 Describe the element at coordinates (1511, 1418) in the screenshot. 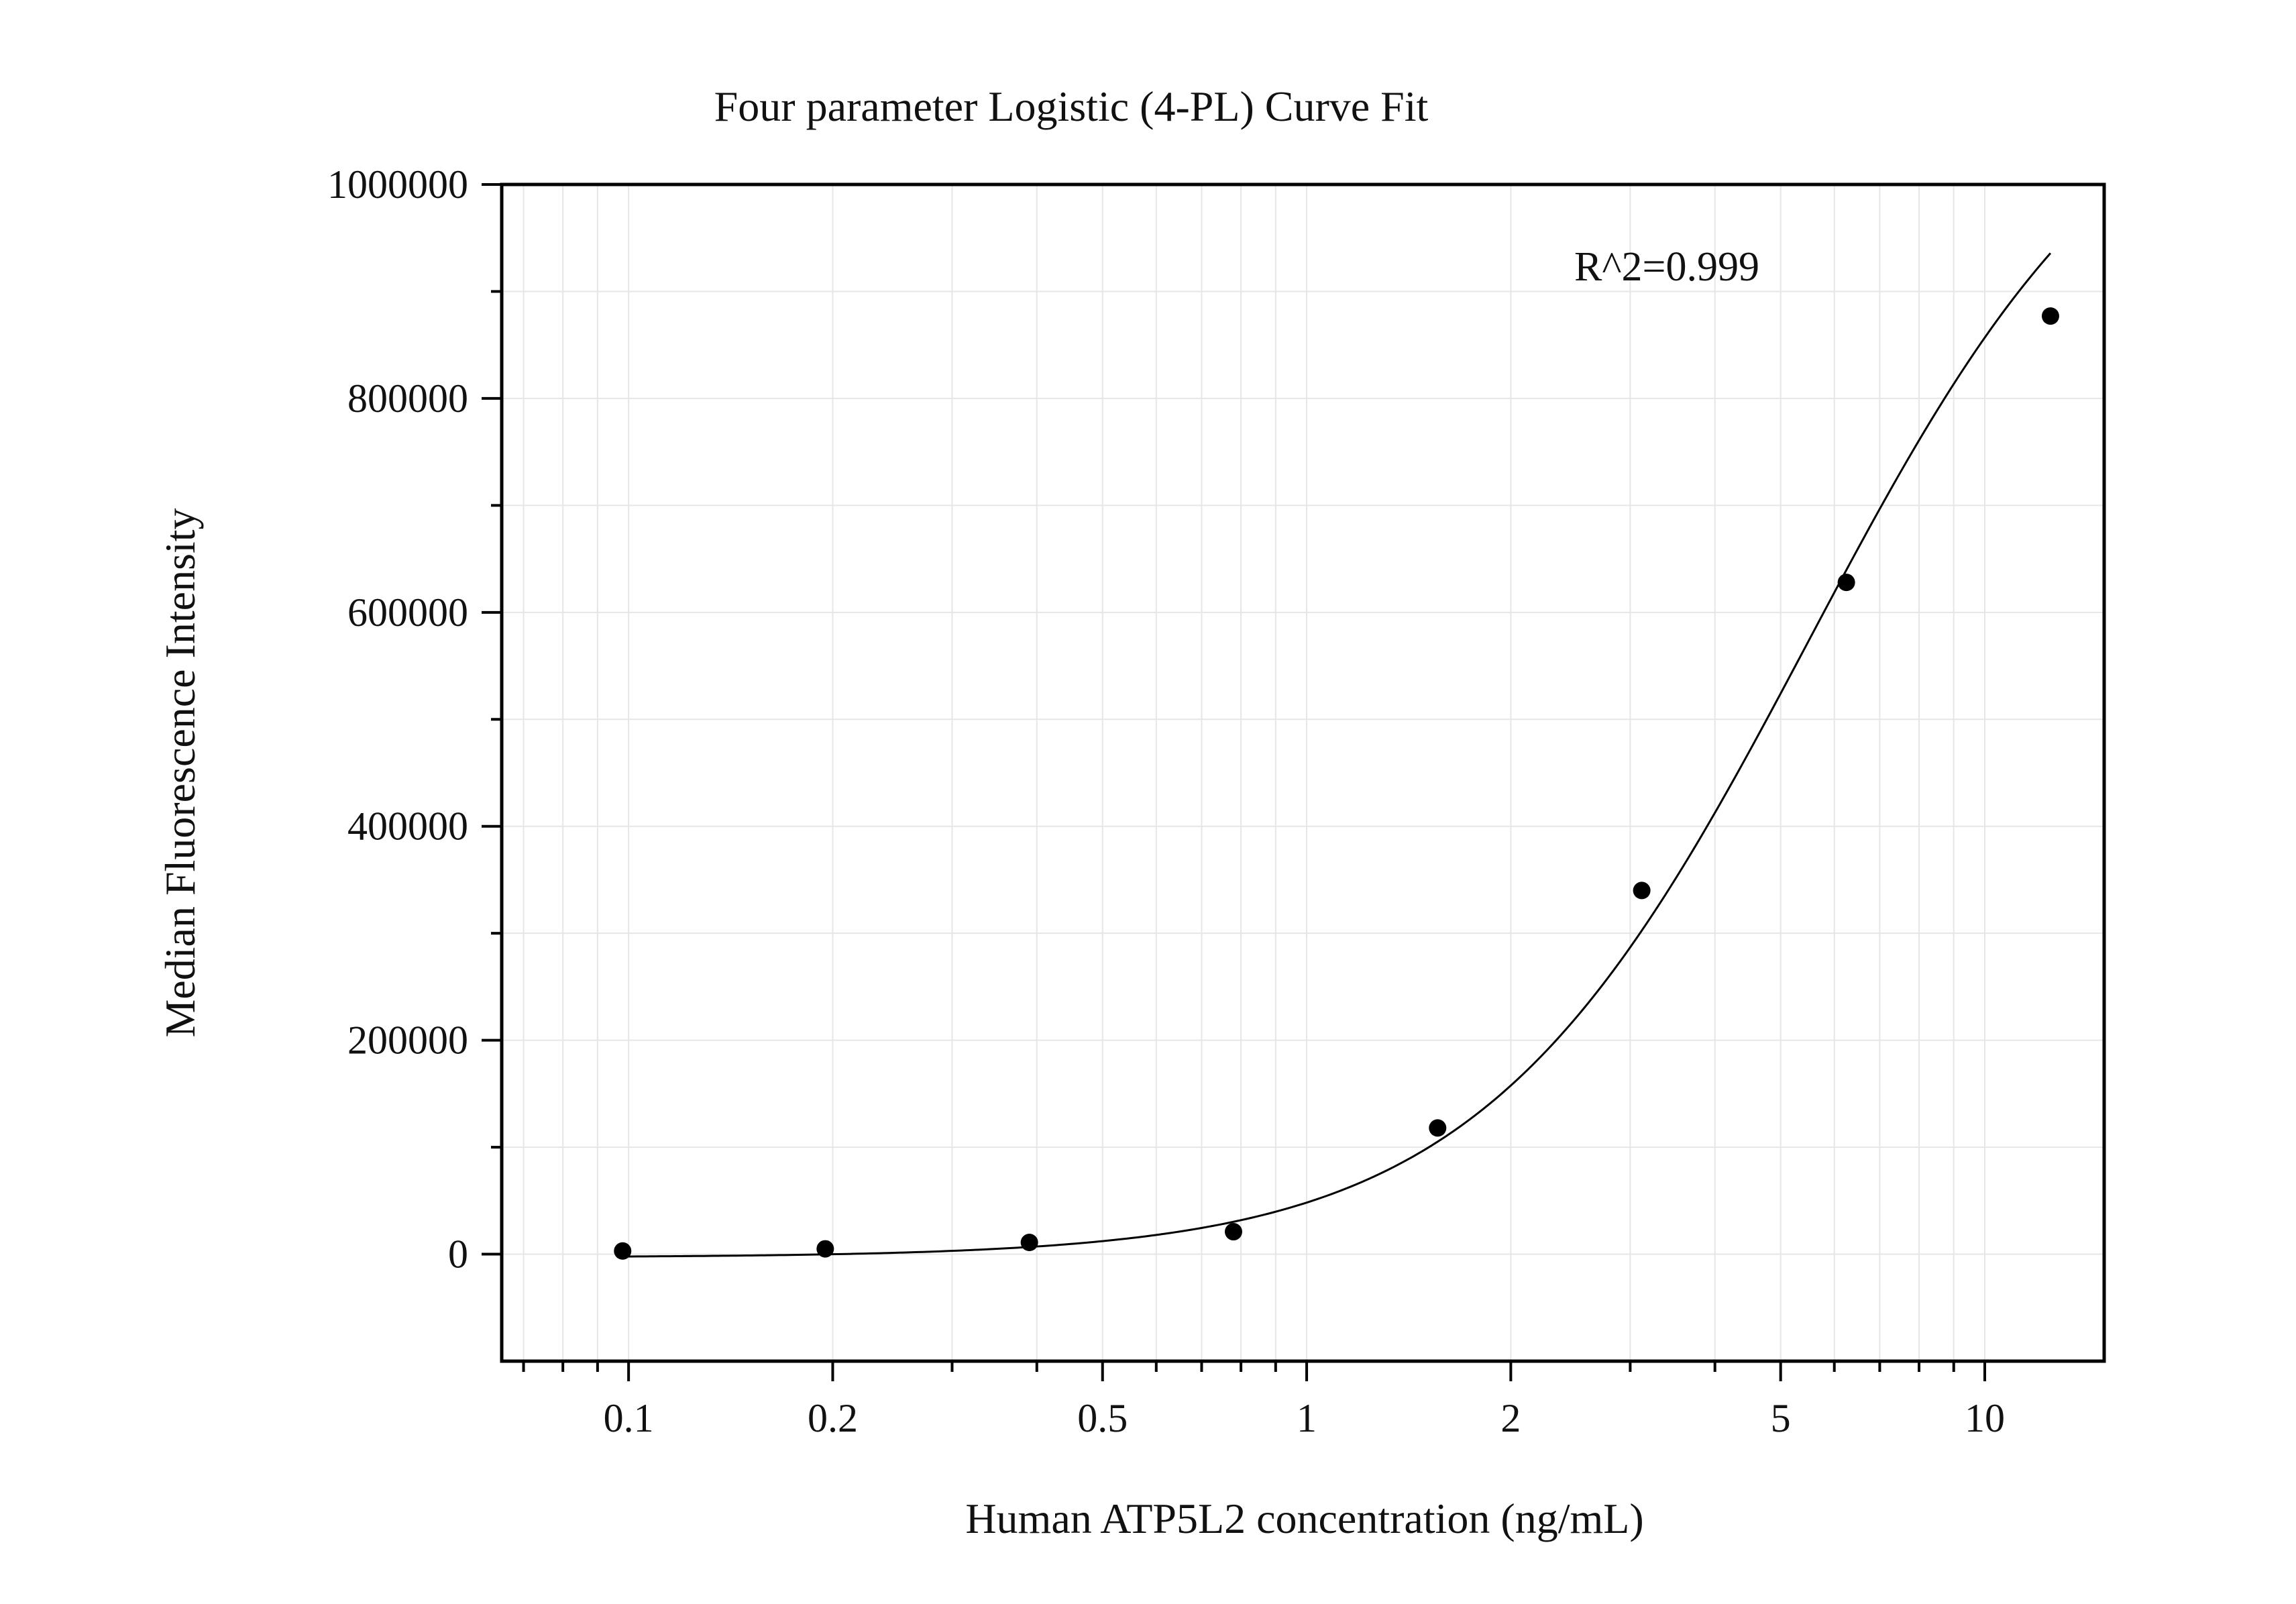

I see `x-tick-label: 2` at that location.